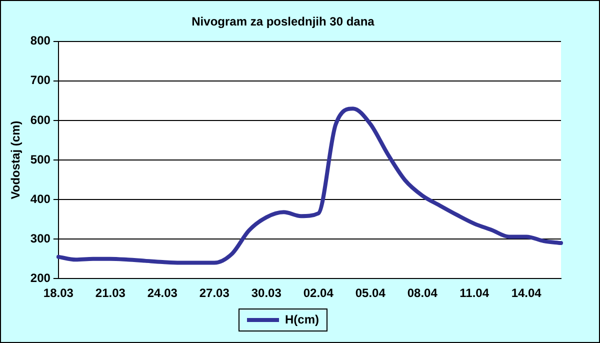 This screenshot has width=600, height=343. Describe the element at coordinates (15, 160) in the screenshot. I see `y-axis-title: Vodostaj (cm)` at that location.